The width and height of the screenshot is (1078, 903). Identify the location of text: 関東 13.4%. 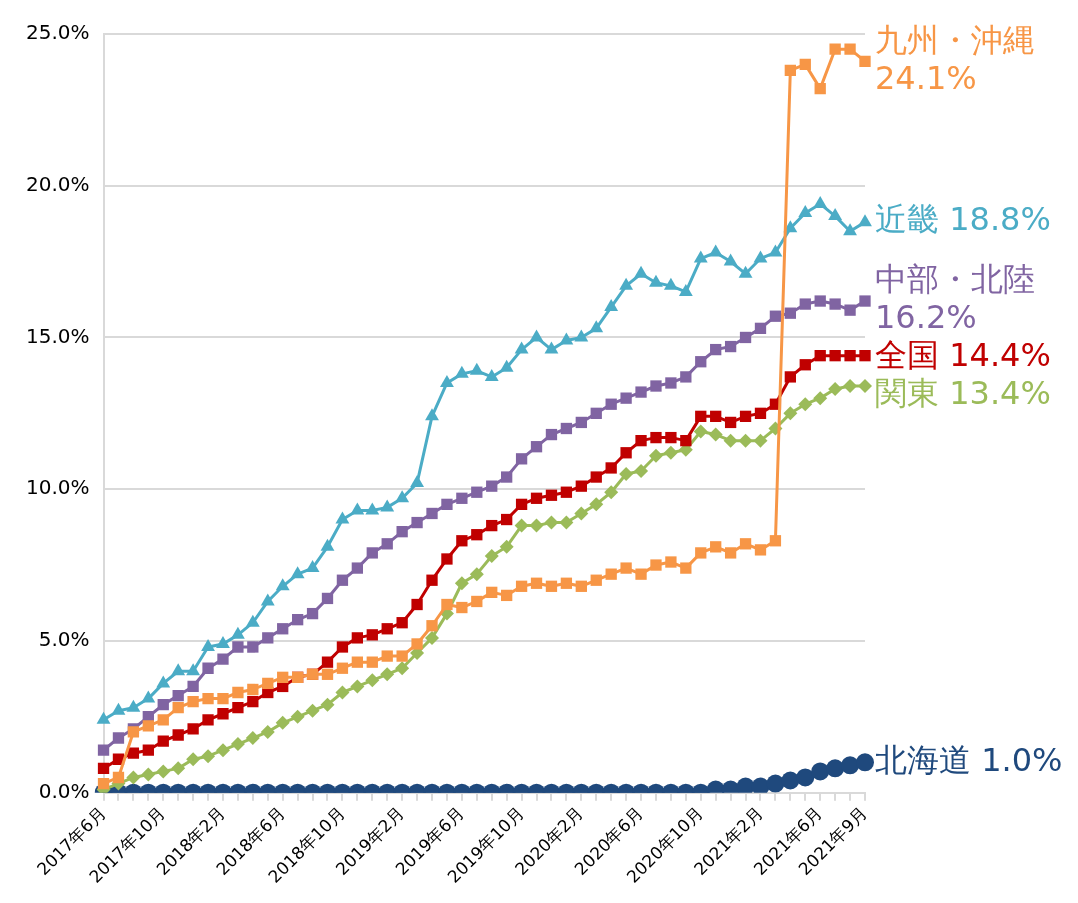
(963, 393).